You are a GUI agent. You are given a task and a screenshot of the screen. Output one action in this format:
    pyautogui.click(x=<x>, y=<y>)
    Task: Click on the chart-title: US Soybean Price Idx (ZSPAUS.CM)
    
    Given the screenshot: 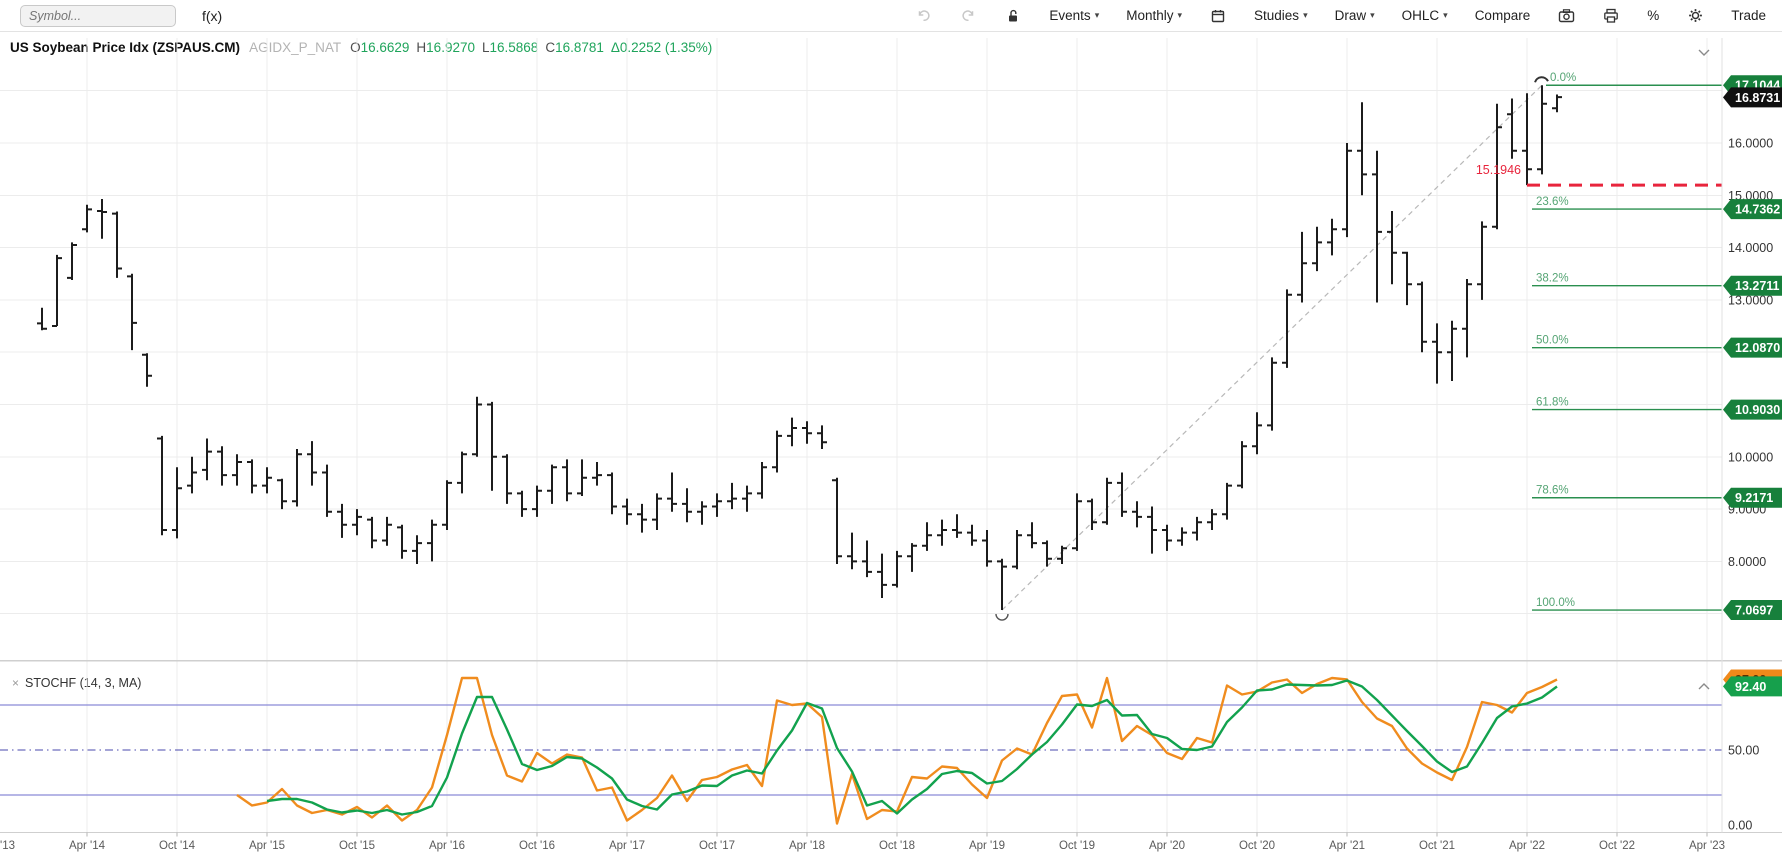 What is the action you would take?
    pyautogui.click(x=125, y=47)
    